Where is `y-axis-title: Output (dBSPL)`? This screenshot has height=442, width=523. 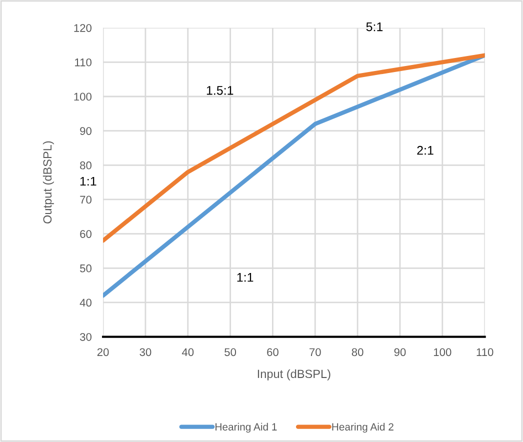 y-axis-title: Output (dBSPL) is located at coordinates (48, 182).